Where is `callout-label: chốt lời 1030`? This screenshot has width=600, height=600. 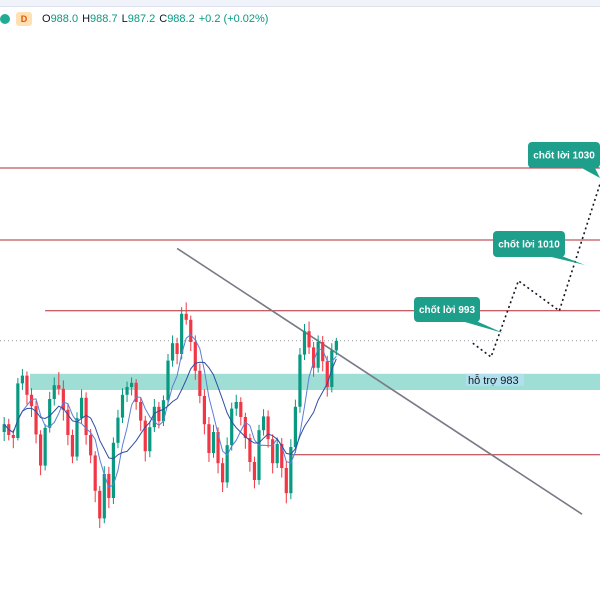 callout-label: chốt lời 1030 is located at coordinates (564, 156).